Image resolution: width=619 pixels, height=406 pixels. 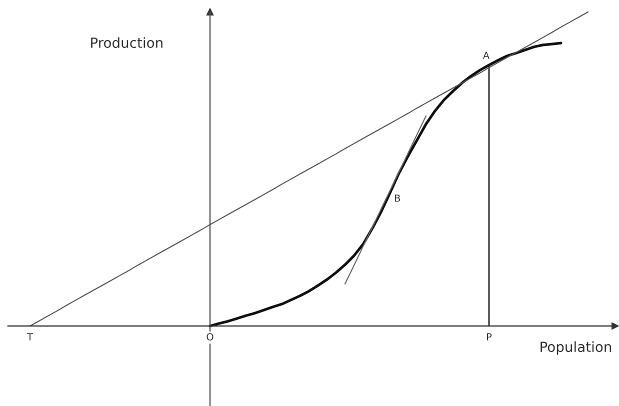 I want to click on x-axis-title: Population, so click(x=576, y=348).